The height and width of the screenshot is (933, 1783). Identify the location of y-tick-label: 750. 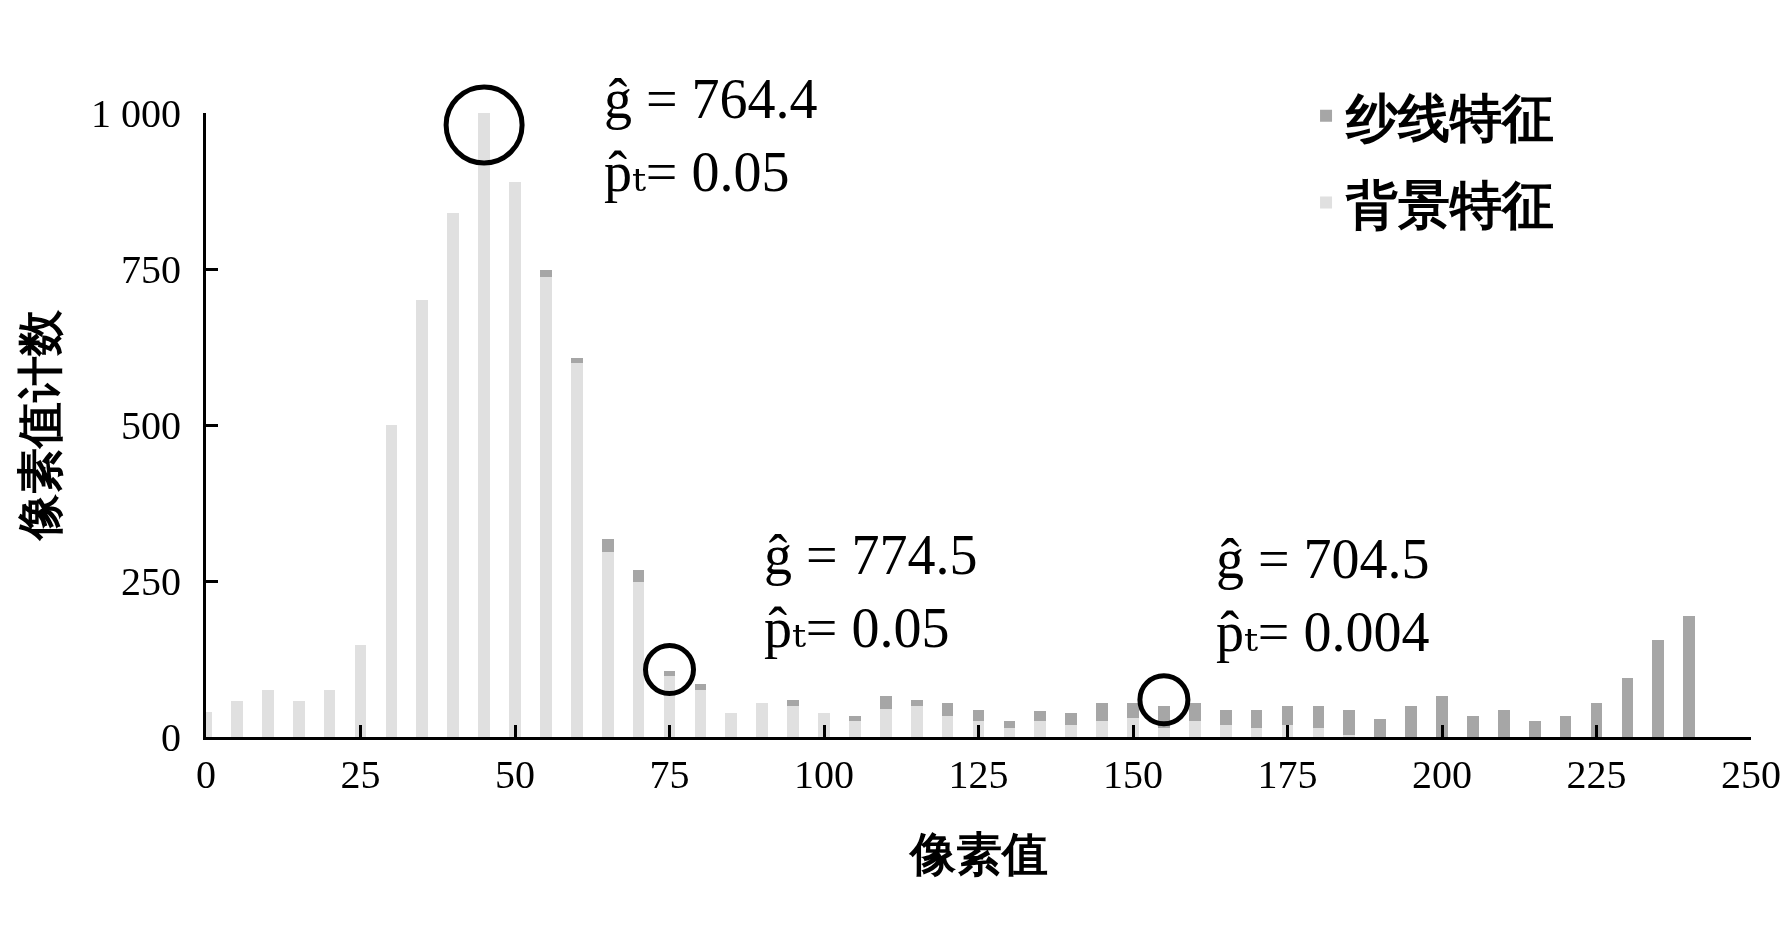
(151, 269).